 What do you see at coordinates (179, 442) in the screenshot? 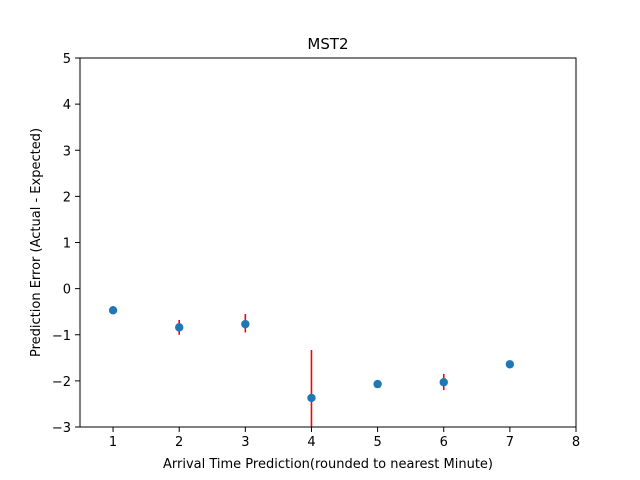
I see `x-tick-label: 2` at bounding box center [179, 442].